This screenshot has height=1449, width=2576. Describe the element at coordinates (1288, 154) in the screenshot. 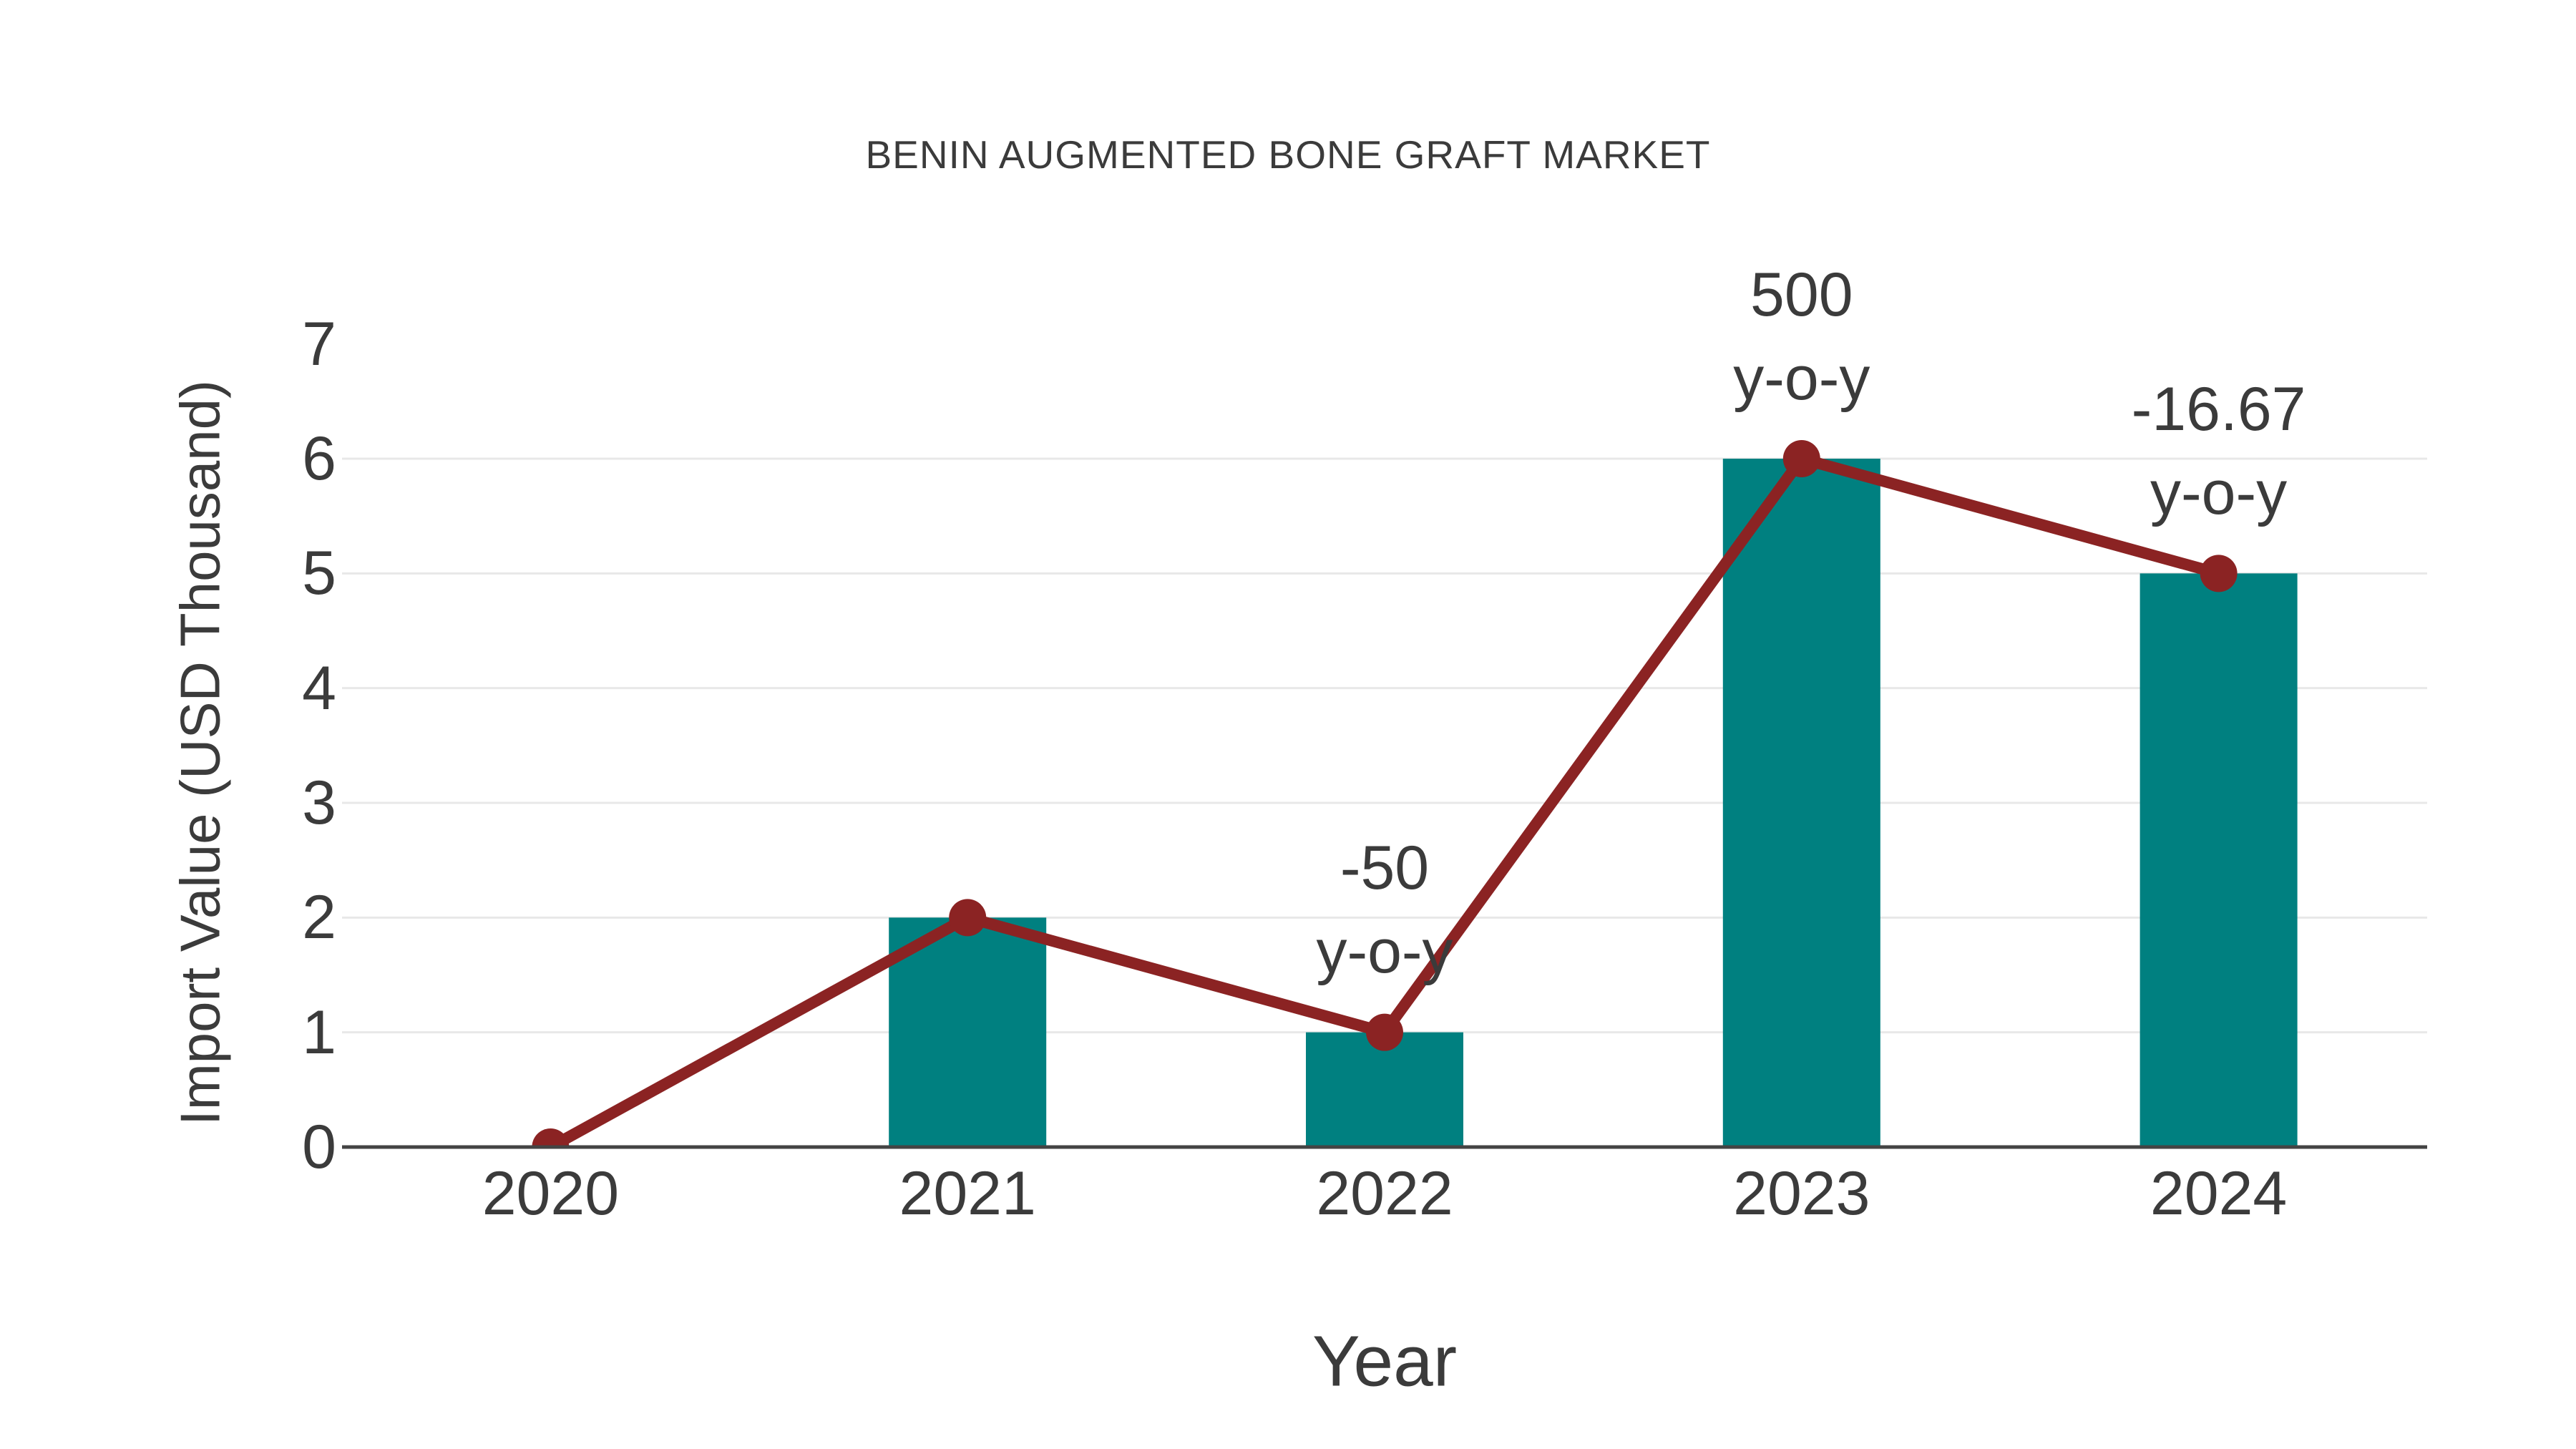

I see `chart-title: BENIN AUGMENTED BONE GRAFT MARKET` at that location.